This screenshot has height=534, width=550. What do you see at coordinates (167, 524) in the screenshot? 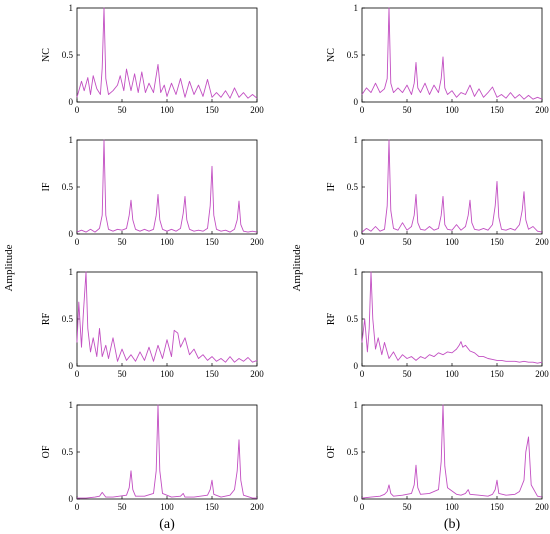
I see `panel-caption: (a)` at bounding box center [167, 524].